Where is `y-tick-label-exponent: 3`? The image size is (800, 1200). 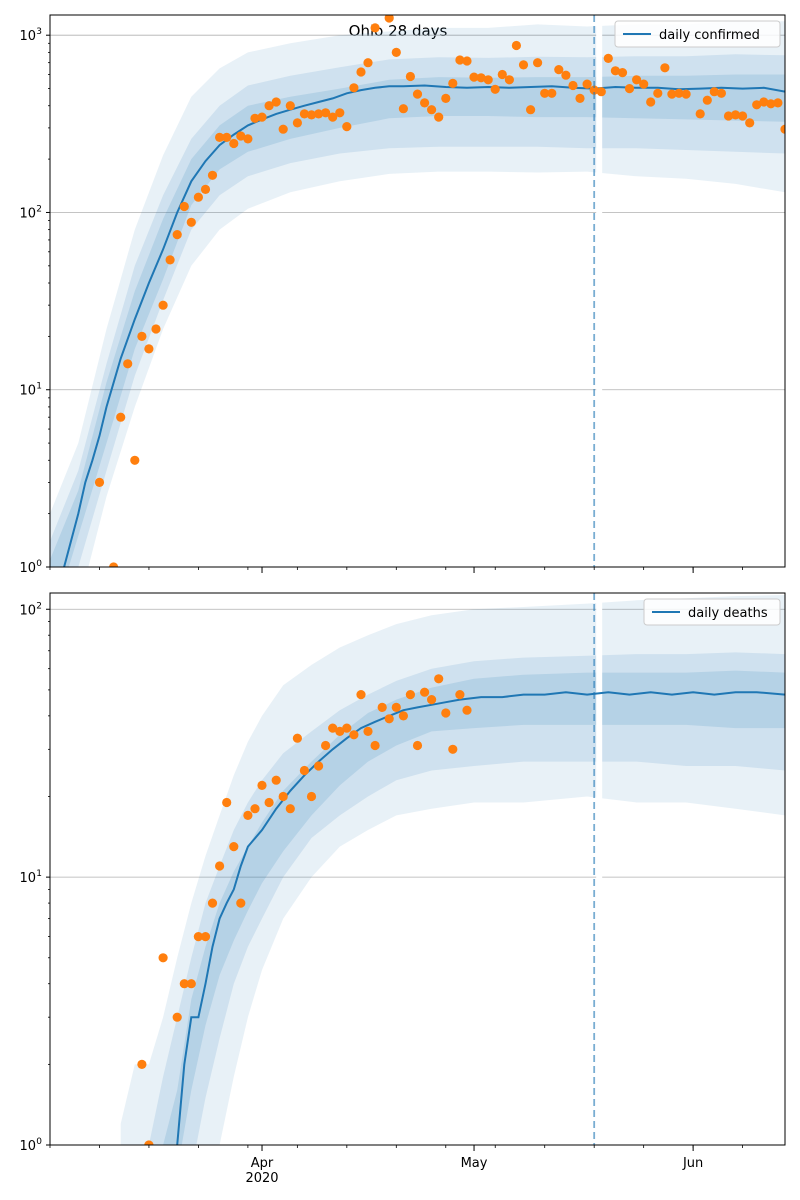 y-tick-label-exponent: 3 is located at coordinates (39, 32).